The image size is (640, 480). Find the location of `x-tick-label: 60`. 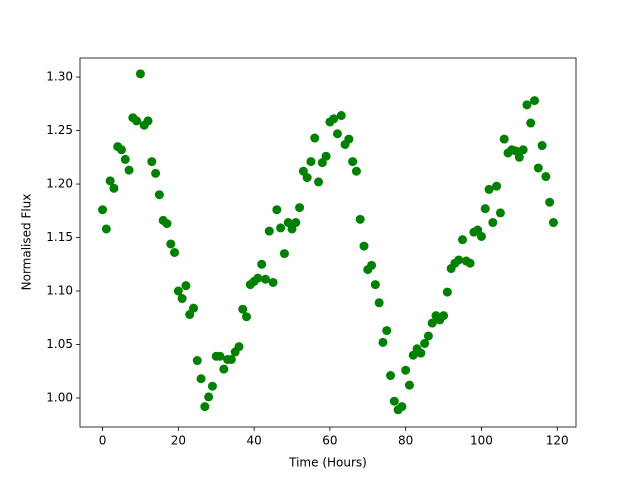

x-tick-label: 60 is located at coordinates (329, 441).